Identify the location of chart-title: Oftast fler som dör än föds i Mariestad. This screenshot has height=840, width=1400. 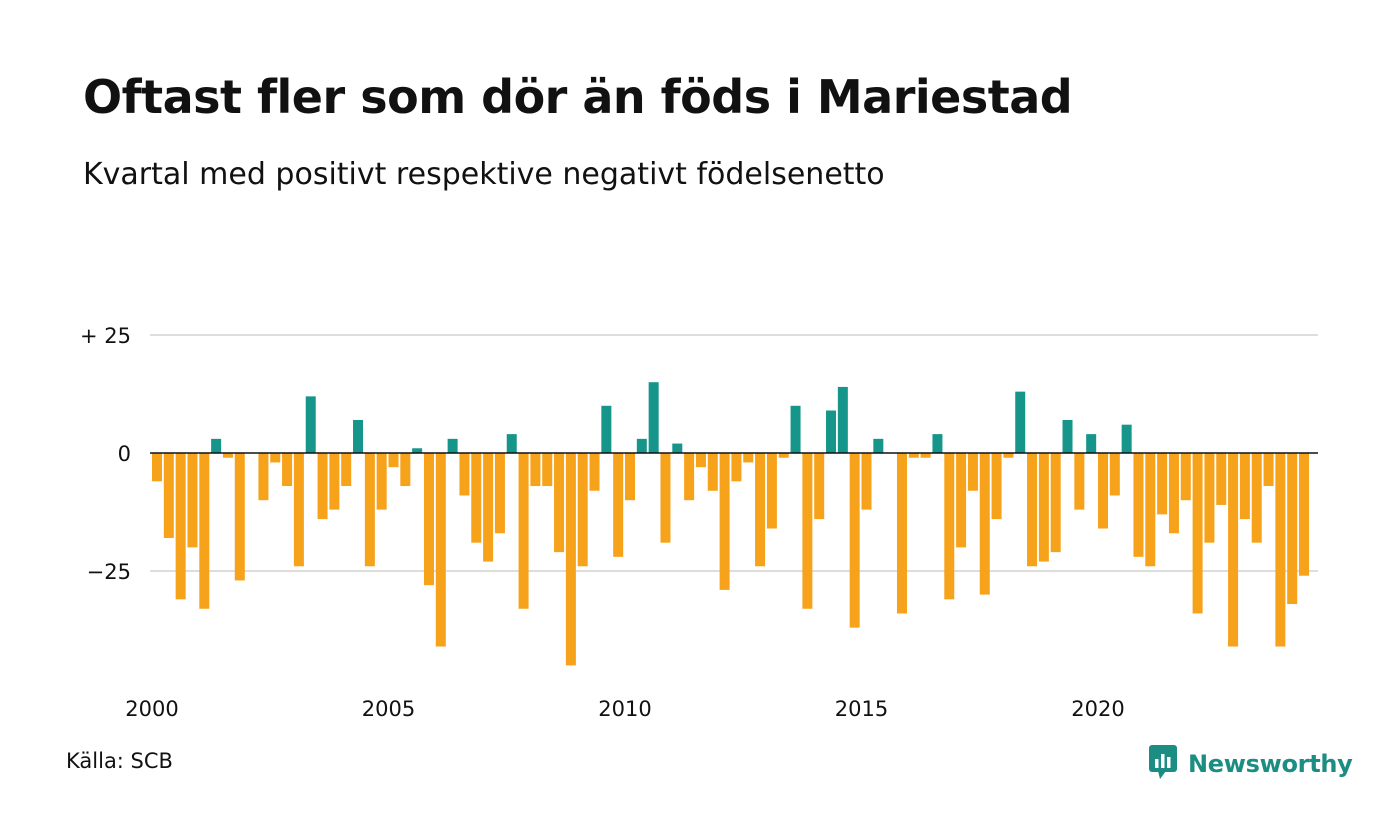
(578, 97).